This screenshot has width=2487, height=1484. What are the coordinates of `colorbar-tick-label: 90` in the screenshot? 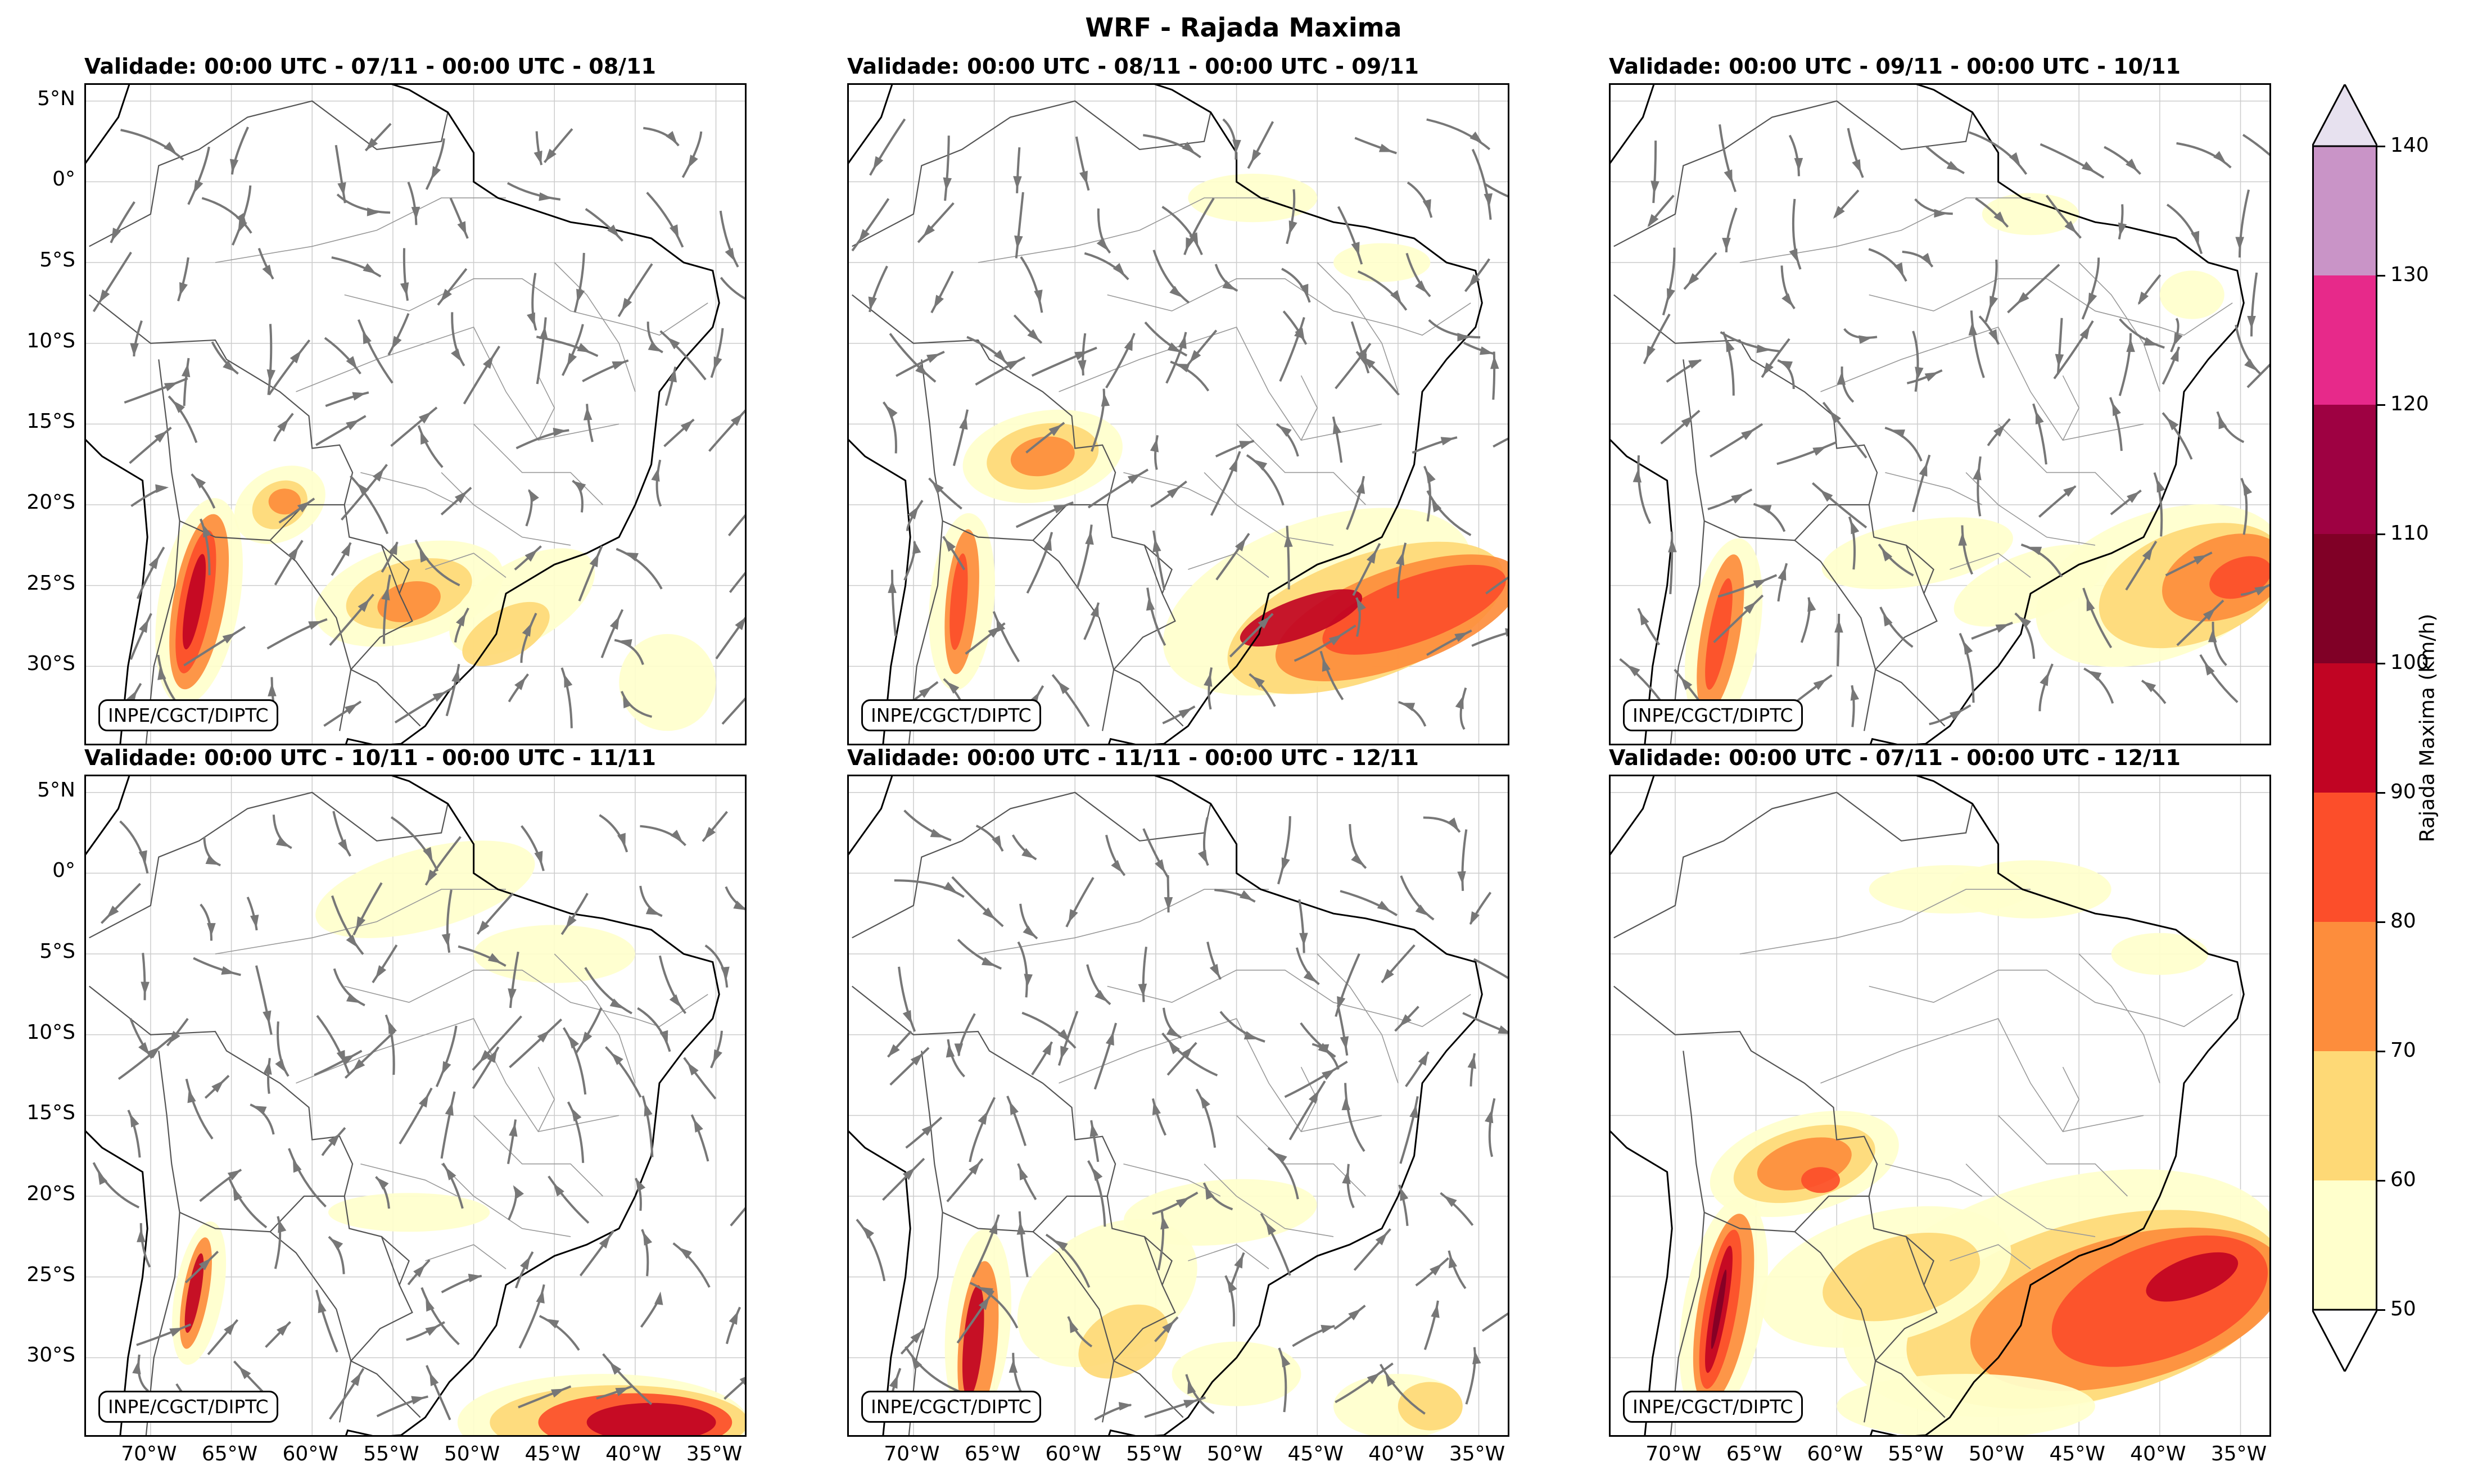 It's located at (2403, 791).